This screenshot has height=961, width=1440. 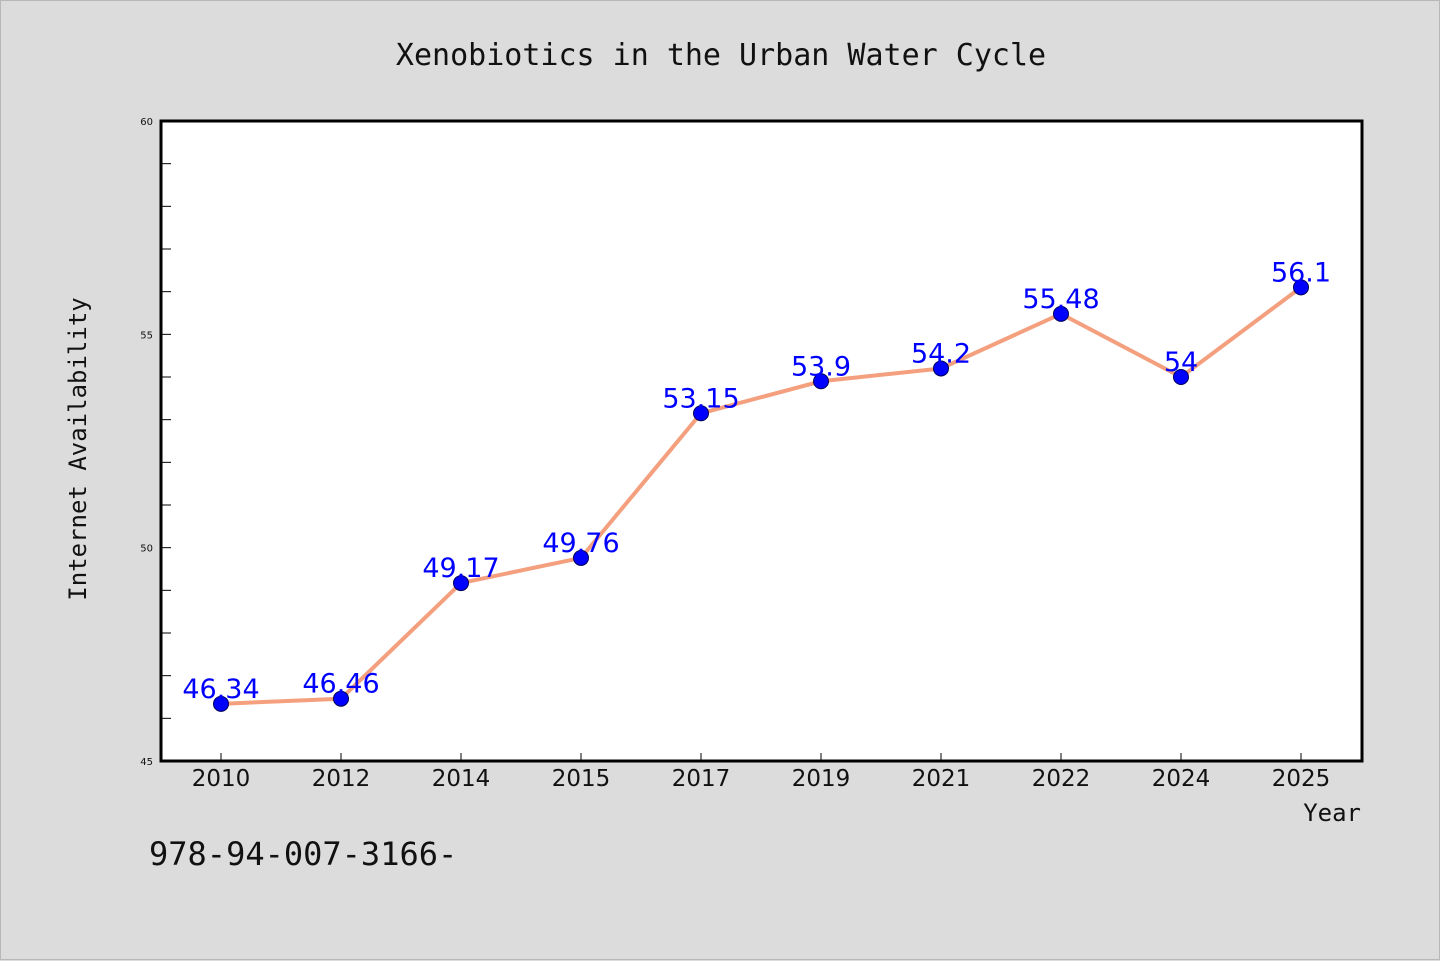 What do you see at coordinates (146, 122) in the screenshot?
I see `y-tick-label: 60` at bounding box center [146, 122].